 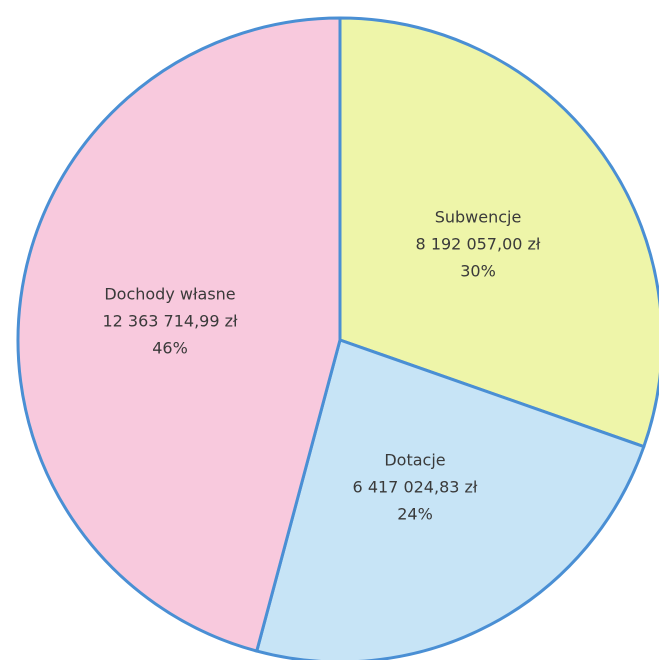 I want to click on slice-value: 6 417 024,83 zł, so click(x=415, y=487).